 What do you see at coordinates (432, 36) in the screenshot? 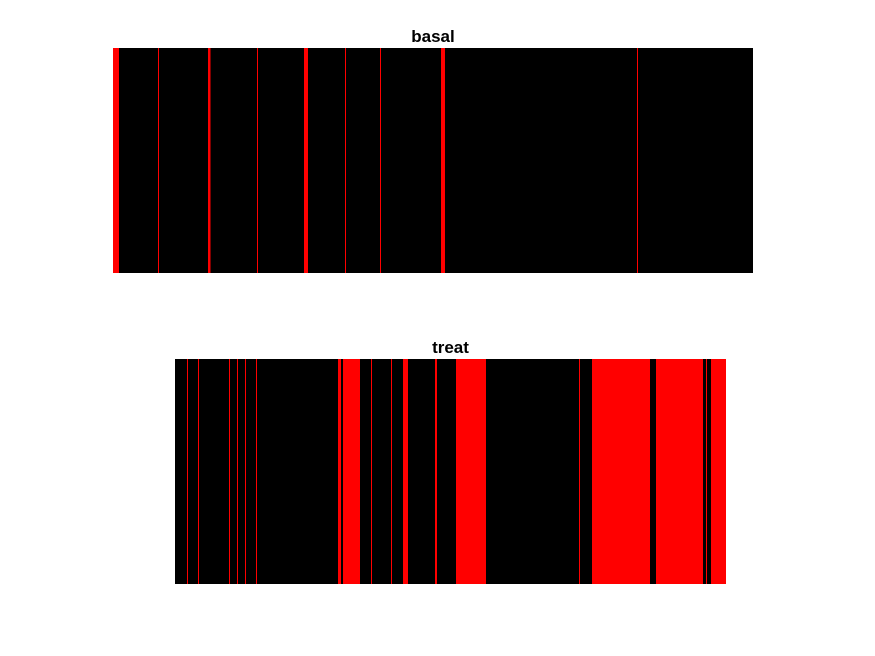
I see `basal-title: basal` at bounding box center [432, 36].